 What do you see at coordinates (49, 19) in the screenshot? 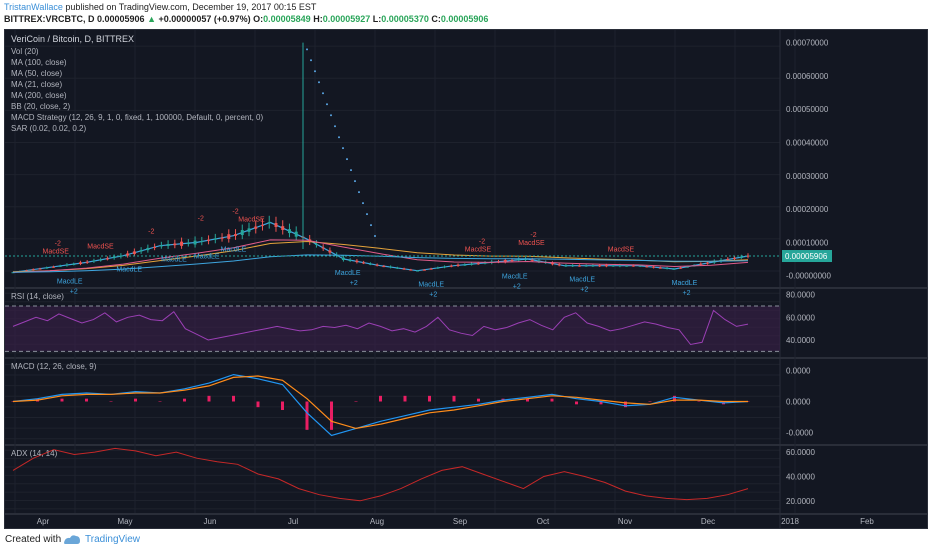
I see `symbol-label: BITTREX:VRCBTC, D` at bounding box center [49, 19].